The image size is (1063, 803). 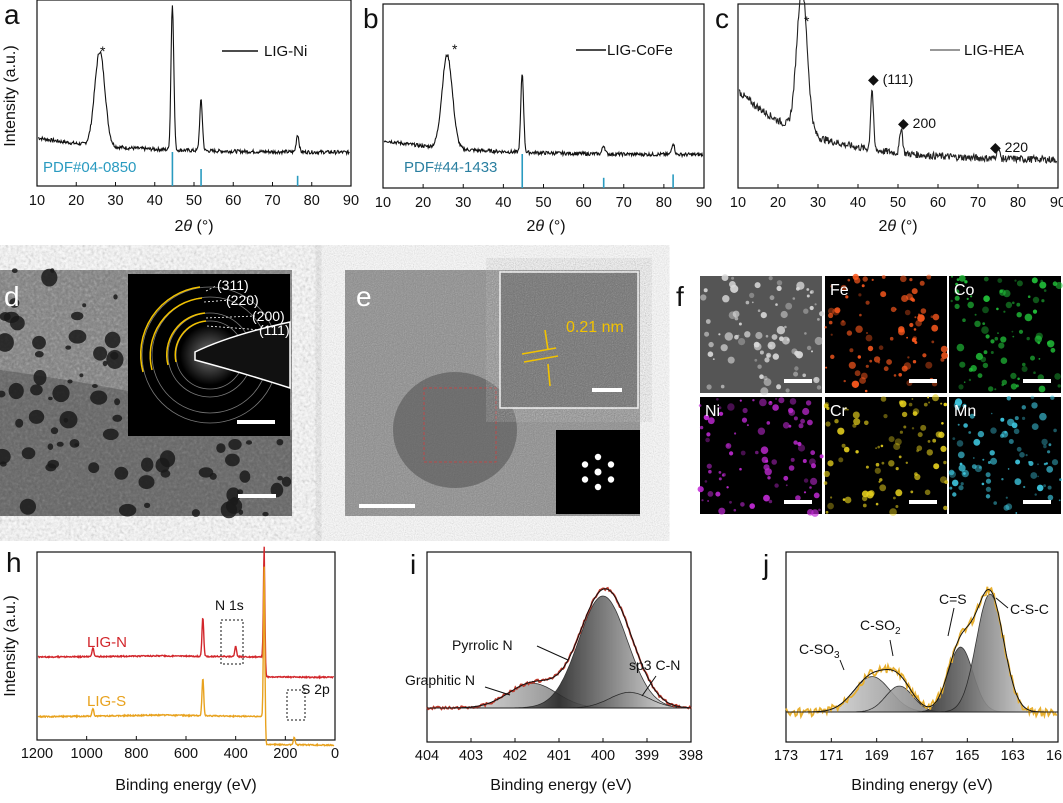 What do you see at coordinates (543, 106) in the screenshot?
I see `xrd-curve-b` at bounding box center [543, 106].